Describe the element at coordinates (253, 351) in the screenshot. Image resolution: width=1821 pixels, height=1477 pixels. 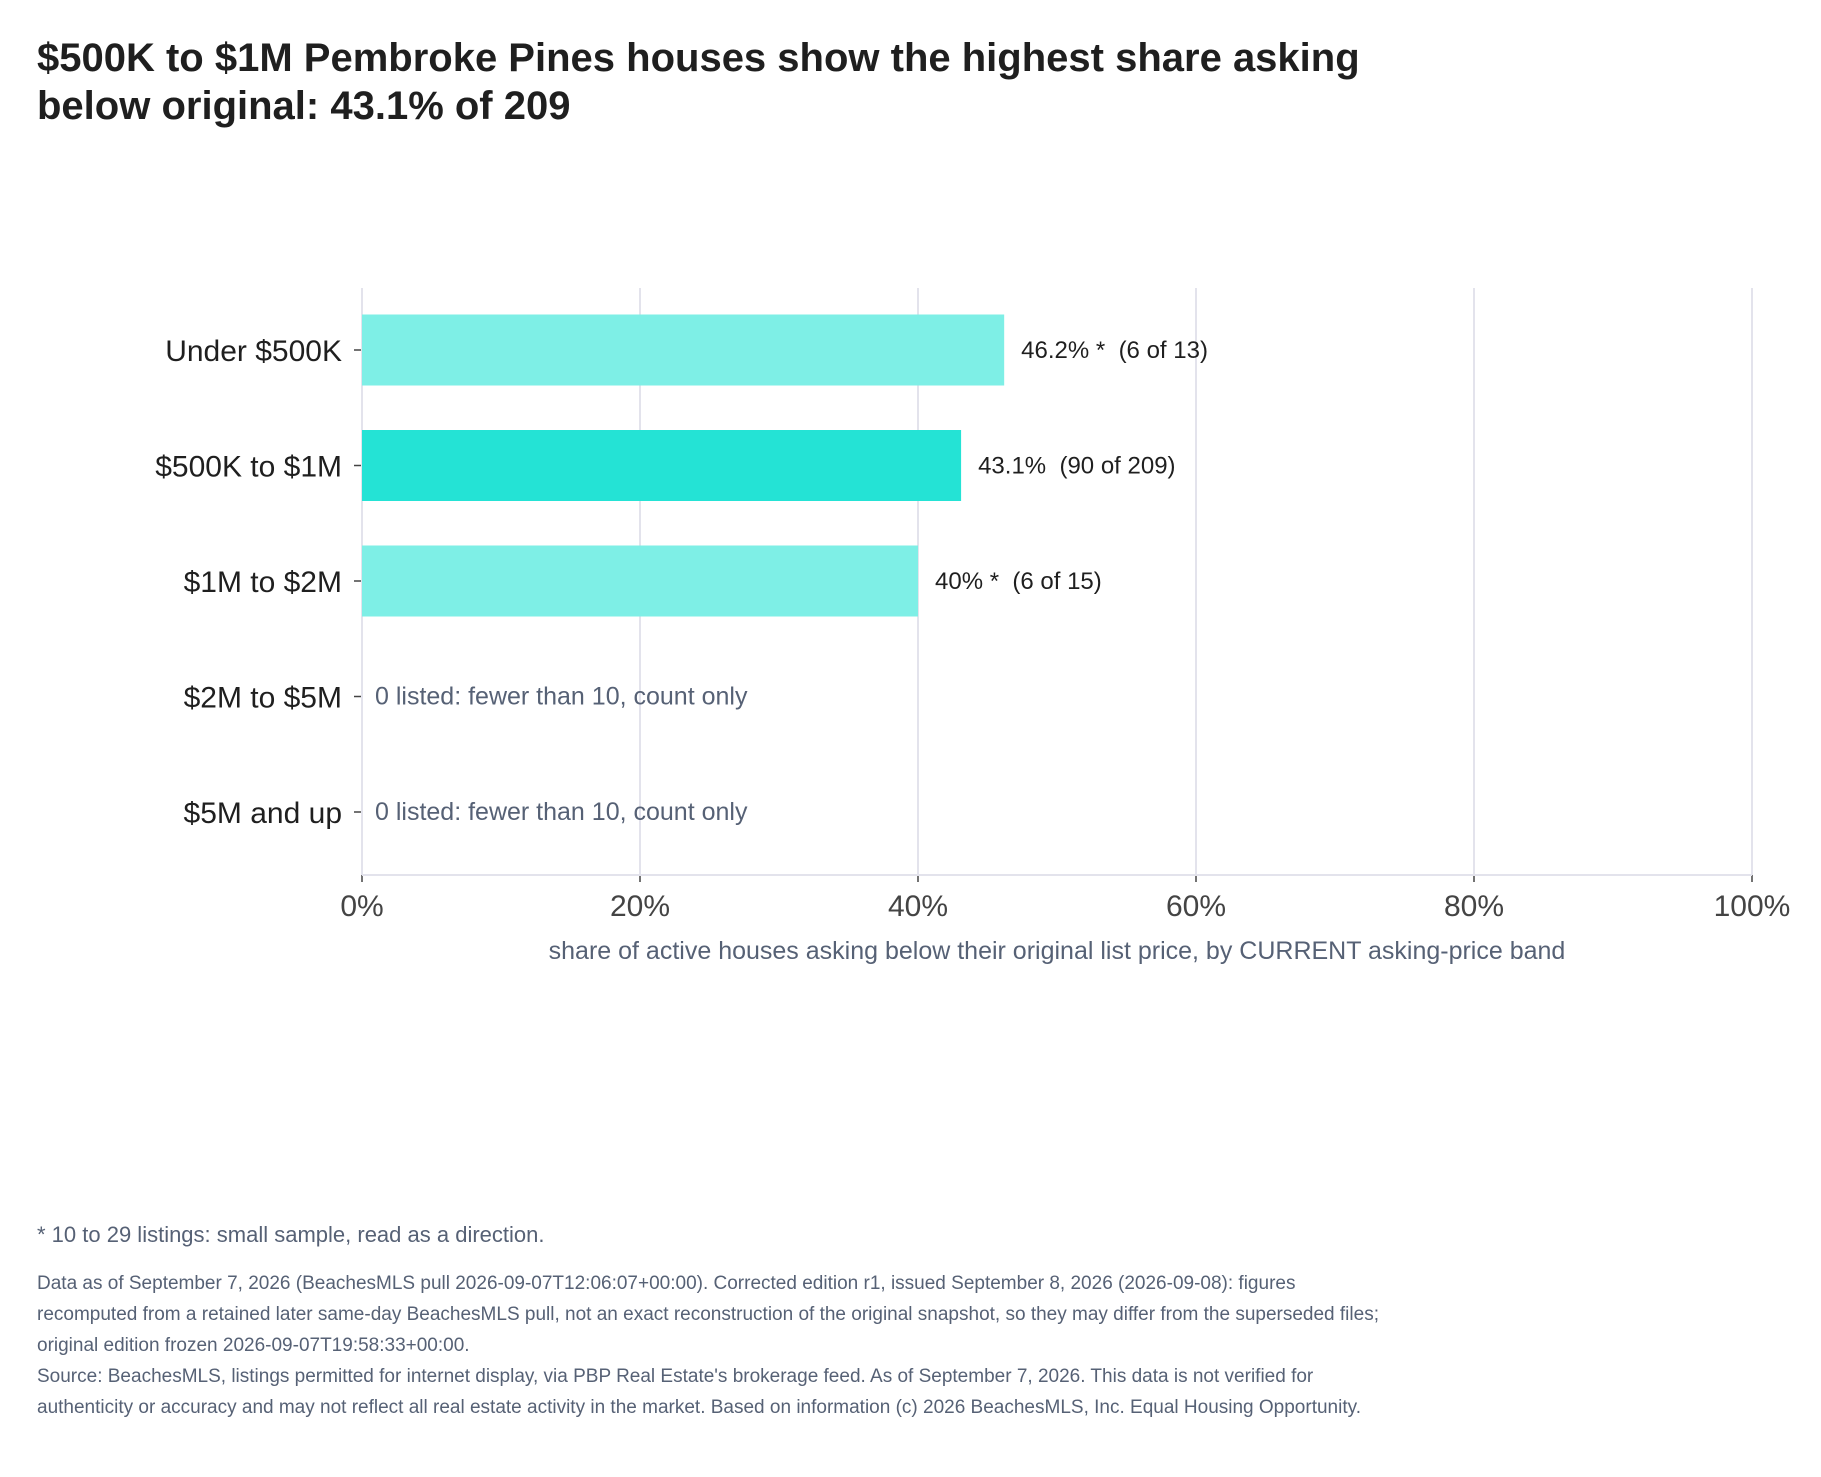
I see `category-label: Under $500K` at that location.